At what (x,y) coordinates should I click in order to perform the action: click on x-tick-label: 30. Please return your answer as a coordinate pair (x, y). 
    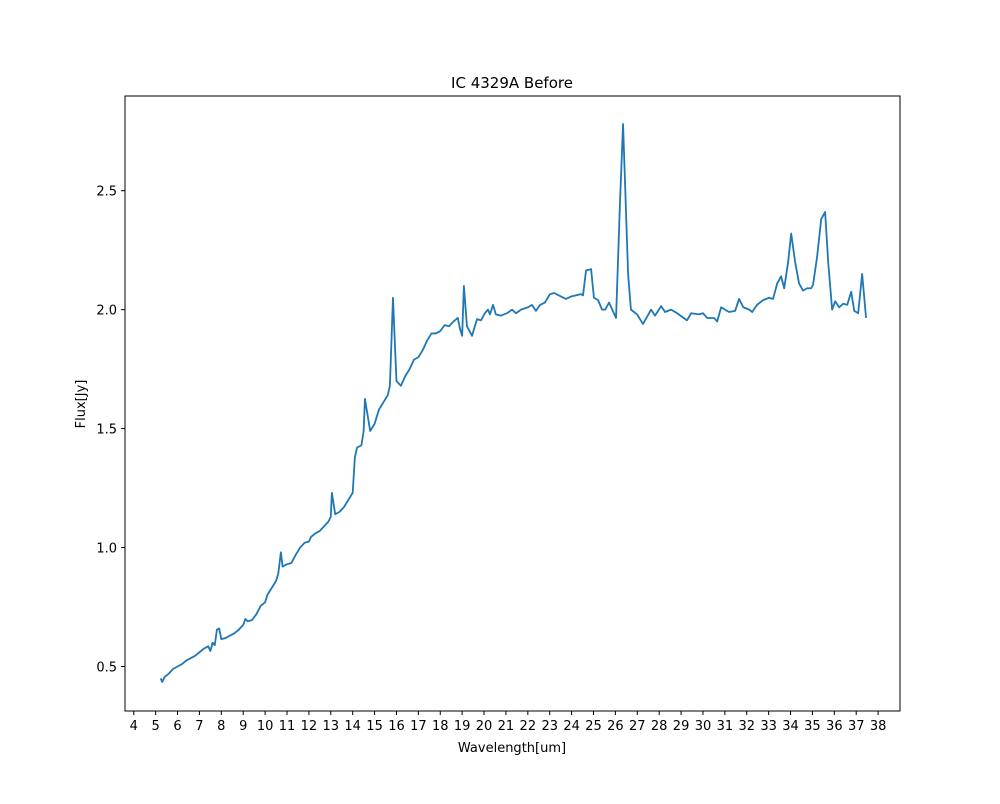
    Looking at the image, I should click on (703, 726).